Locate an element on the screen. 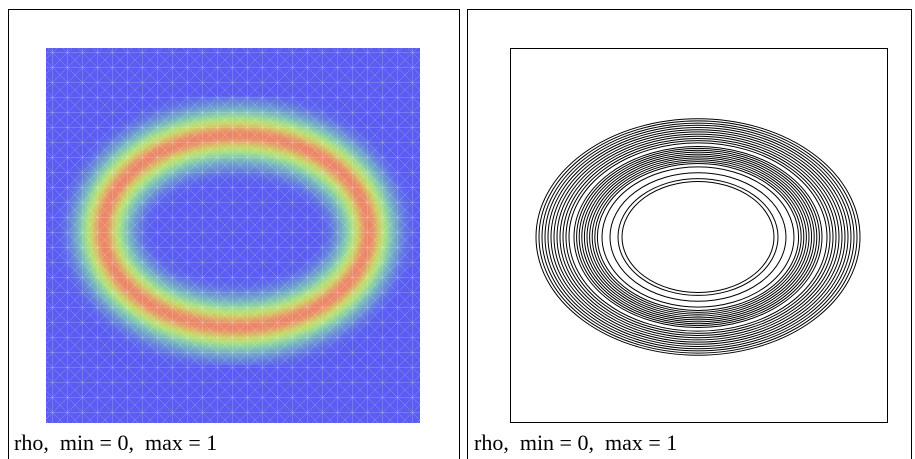 The height and width of the screenshot is (459, 915). contour-line is located at coordinates (698, 237).